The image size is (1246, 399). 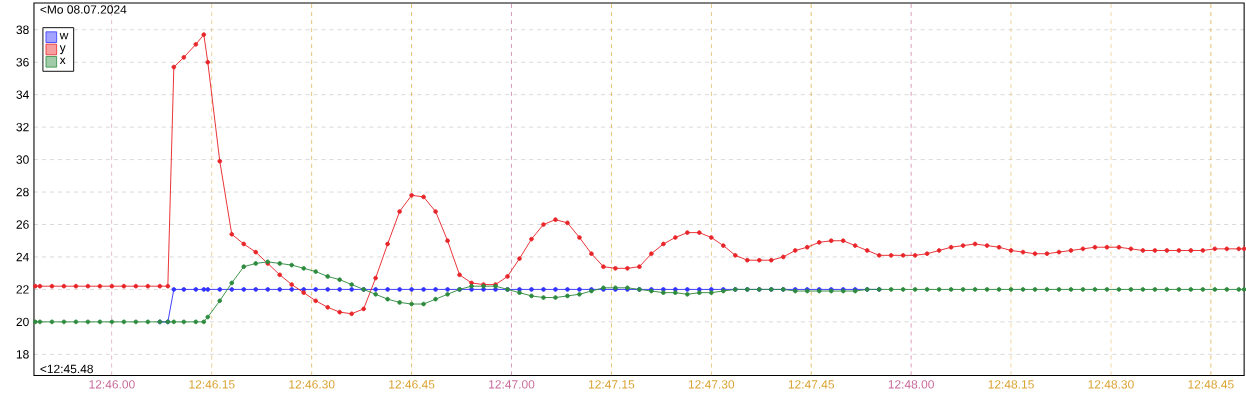 What do you see at coordinates (22, 289) in the screenshot?
I see `y-tick-label: 22` at bounding box center [22, 289].